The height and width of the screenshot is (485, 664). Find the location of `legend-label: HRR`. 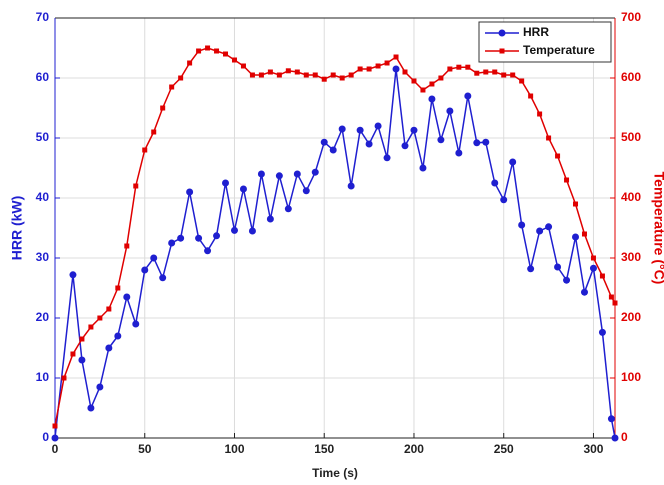

legend-label: HRR is located at coordinates (536, 32).